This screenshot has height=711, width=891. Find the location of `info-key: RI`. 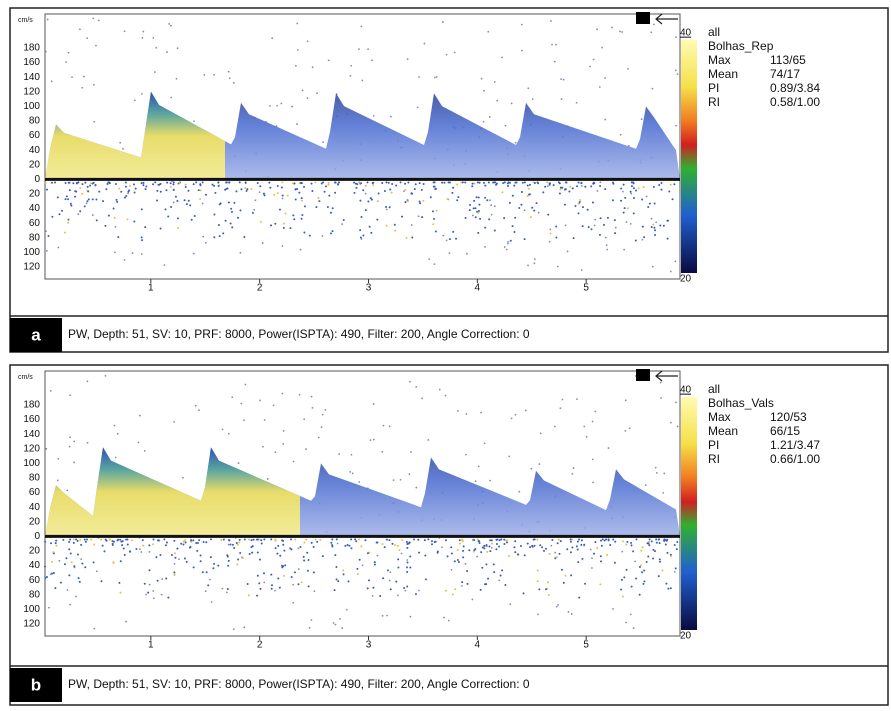

info-key: RI is located at coordinates (714, 459).